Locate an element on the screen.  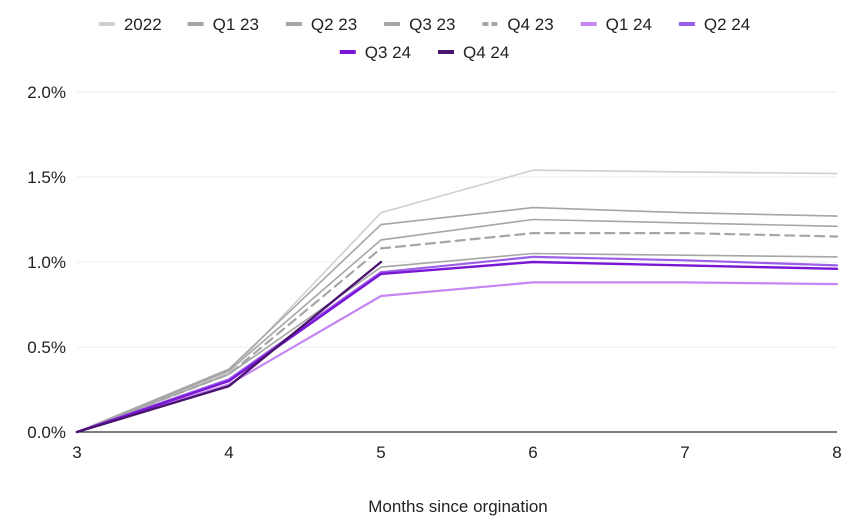
legend-label: Q2 24 is located at coordinates (727, 24).